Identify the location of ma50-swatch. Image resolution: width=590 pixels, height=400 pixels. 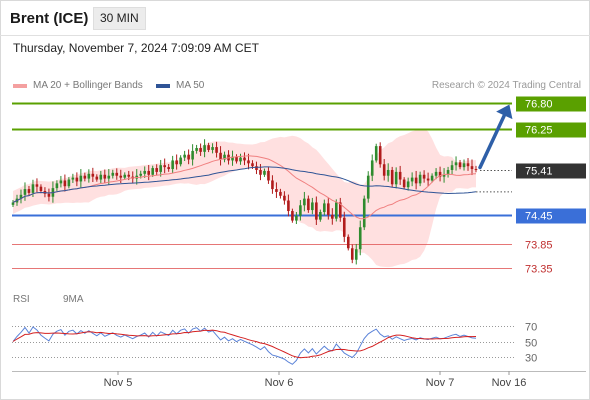
(163, 85).